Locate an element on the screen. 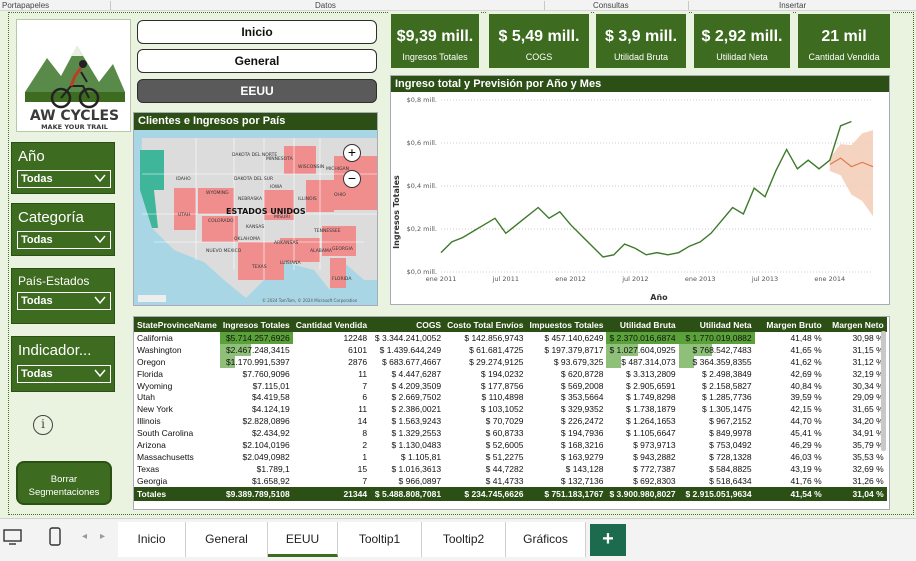 This screenshot has height=561, width=916. slicer-title: Año is located at coordinates (31, 156).